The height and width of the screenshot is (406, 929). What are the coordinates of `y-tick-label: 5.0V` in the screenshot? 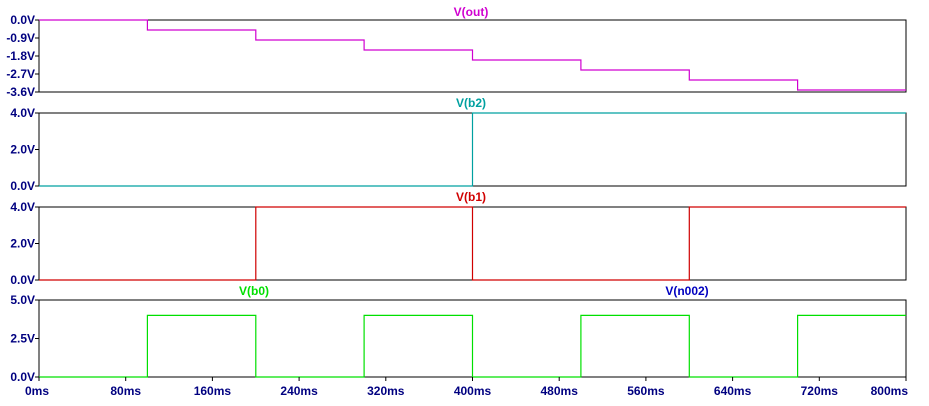 It's located at (22, 300).